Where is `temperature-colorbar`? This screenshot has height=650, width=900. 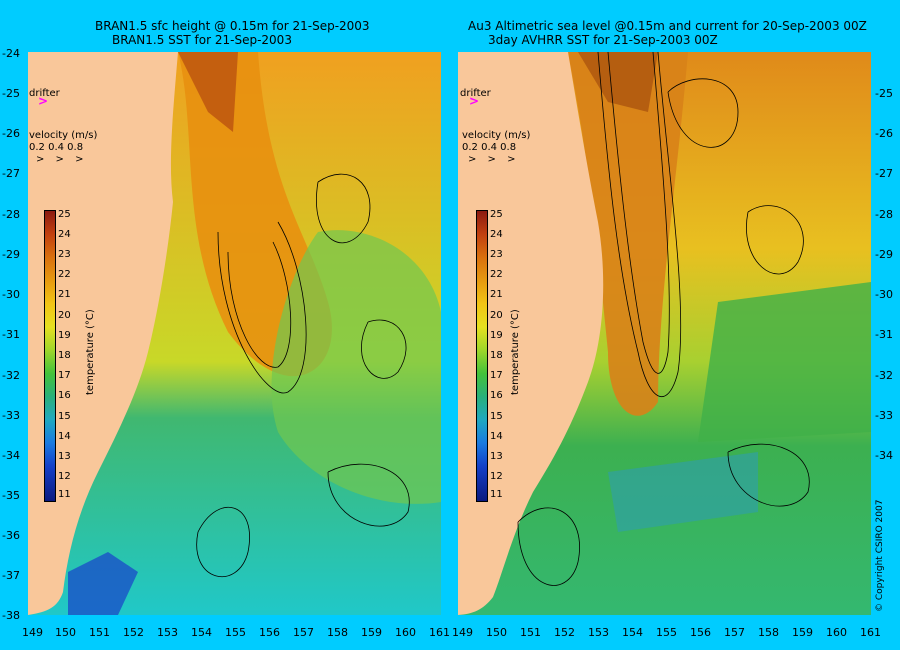 temperature-colorbar is located at coordinates (482, 356).